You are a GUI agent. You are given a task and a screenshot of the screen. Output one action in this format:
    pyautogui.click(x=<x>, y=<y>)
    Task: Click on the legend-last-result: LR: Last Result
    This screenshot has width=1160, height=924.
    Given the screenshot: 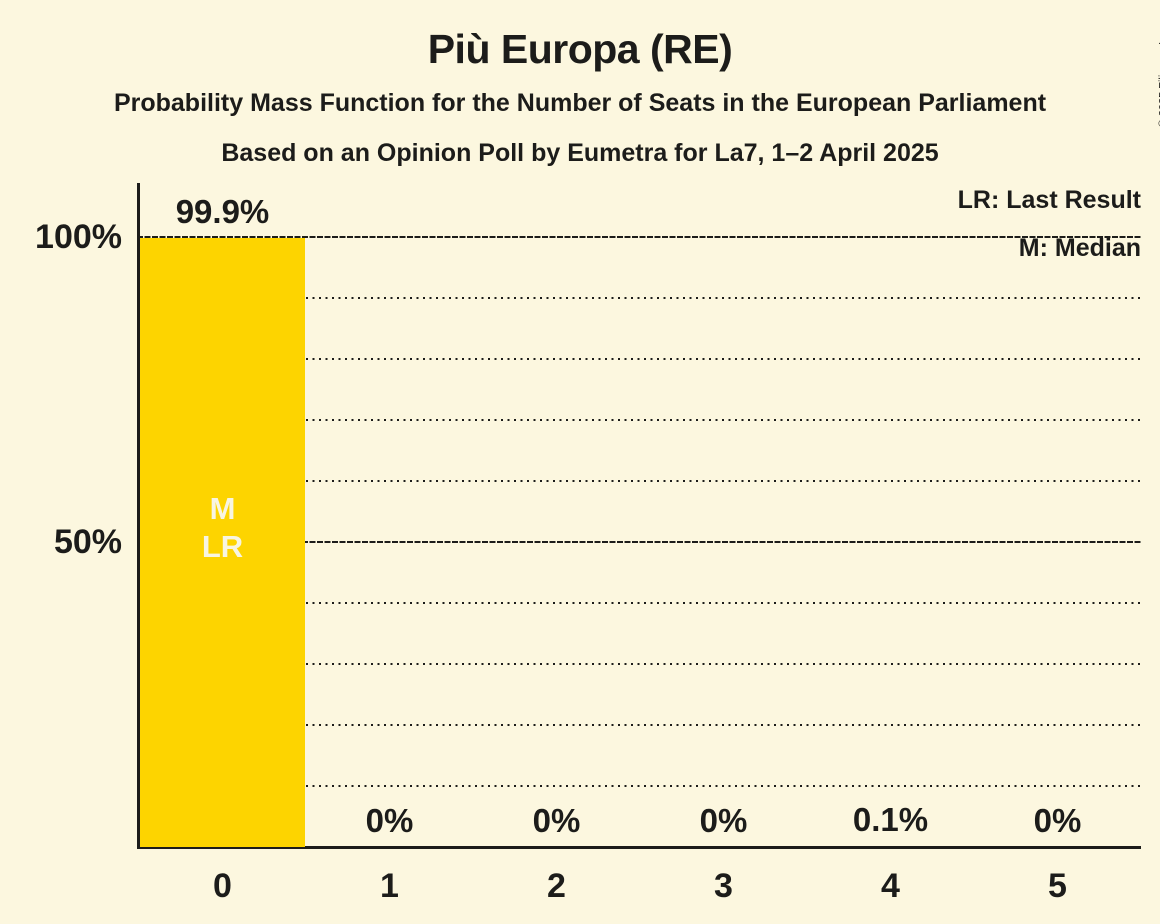 What is the action you would take?
    pyautogui.click(x=1049, y=200)
    